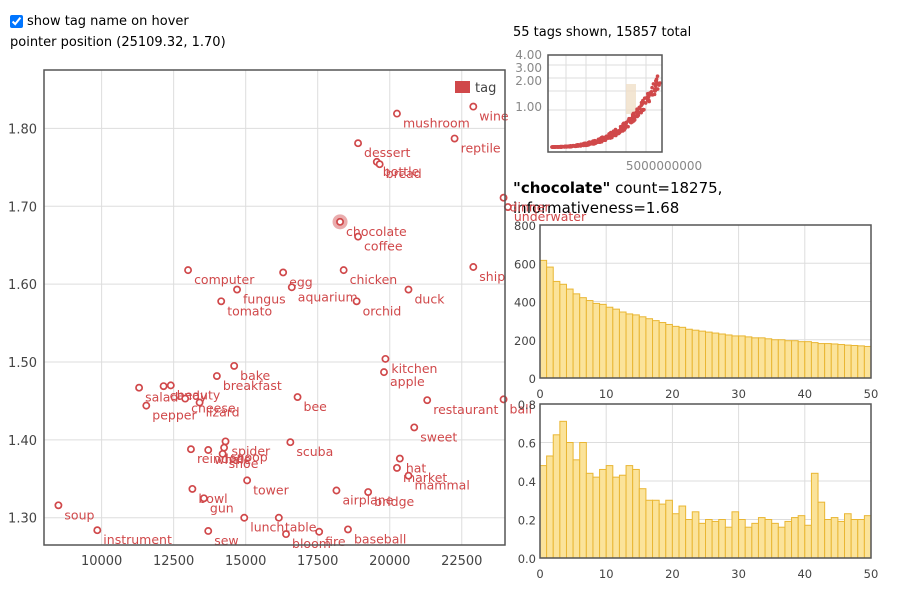 The width and height of the screenshot is (905, 595). What do you see at coordinates (631, 99) in the screenshot?
I see `overview-viewport` at bounding box center [631, 99].